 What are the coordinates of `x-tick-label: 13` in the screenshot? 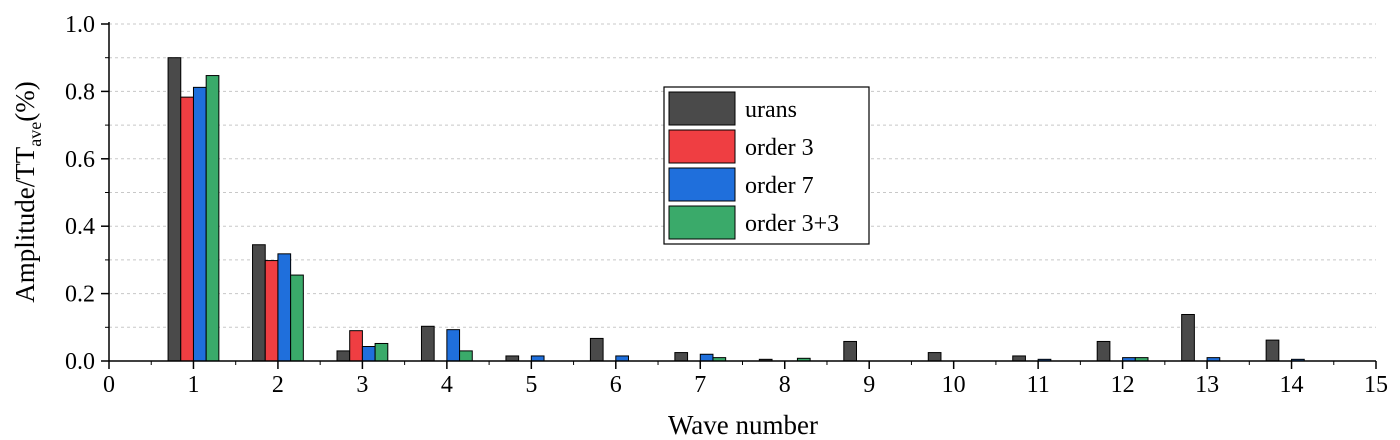 It's located at (1207, 385).